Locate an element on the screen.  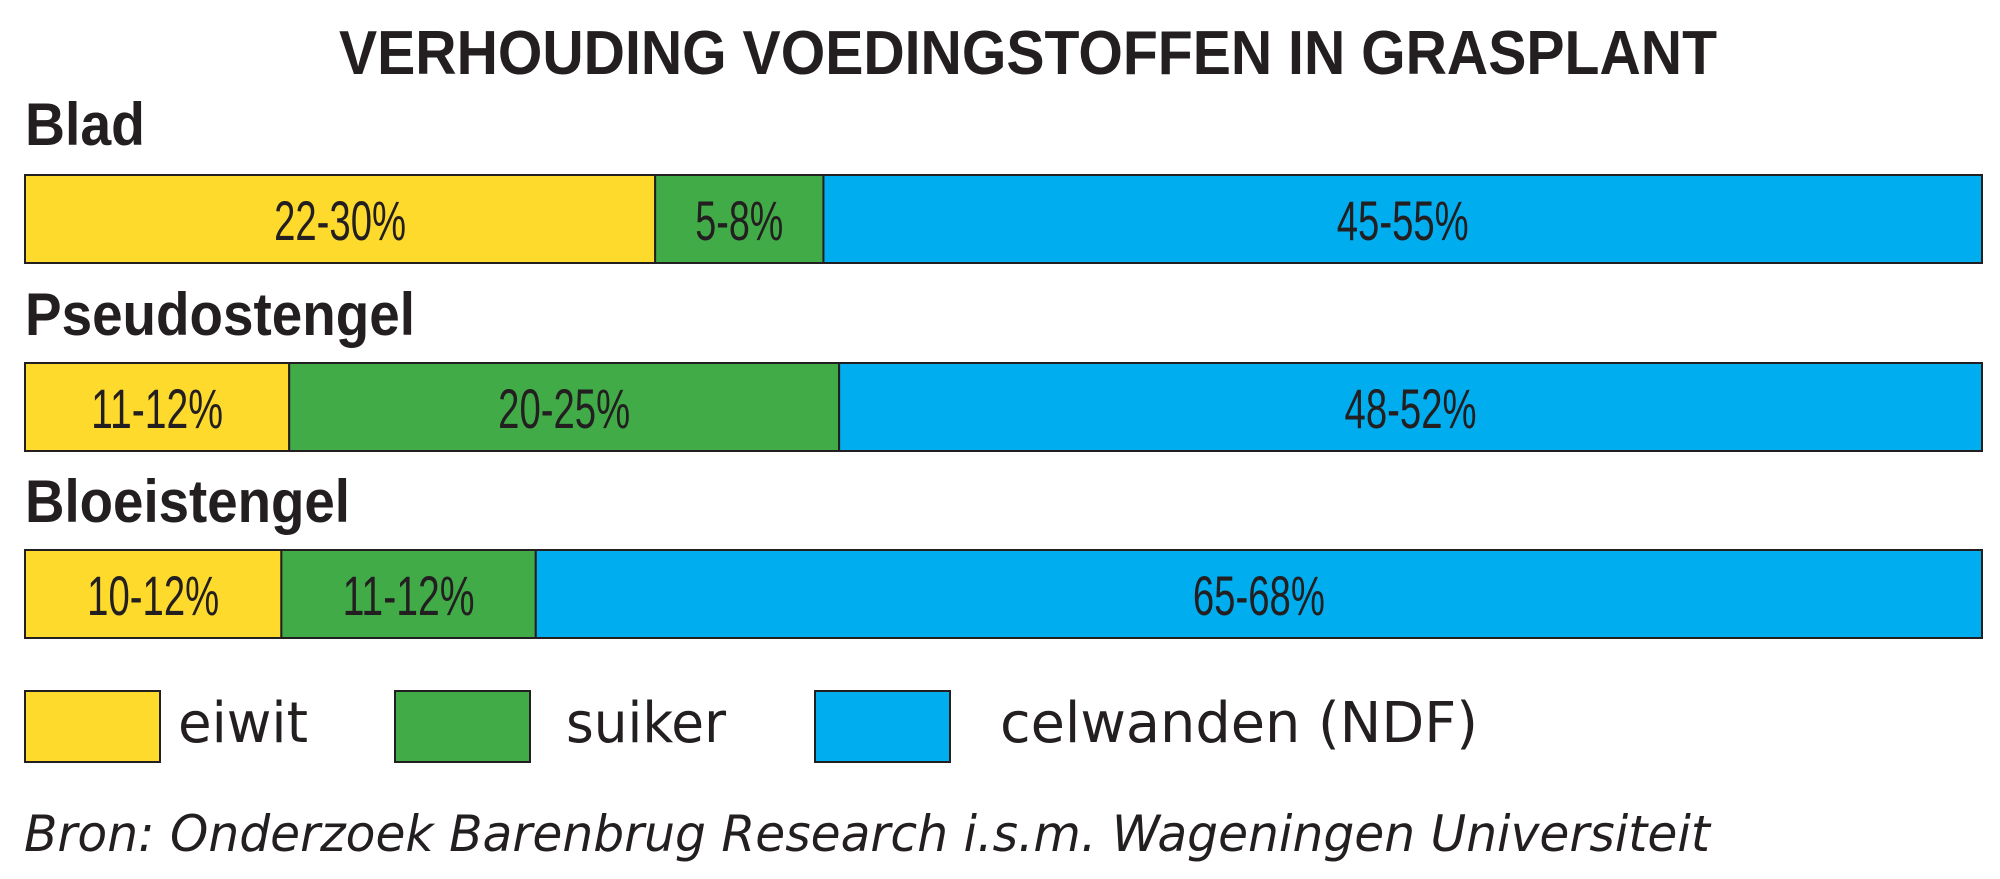
bar-segment-pseudostengel-suiker is located at coordinates (564, 407).